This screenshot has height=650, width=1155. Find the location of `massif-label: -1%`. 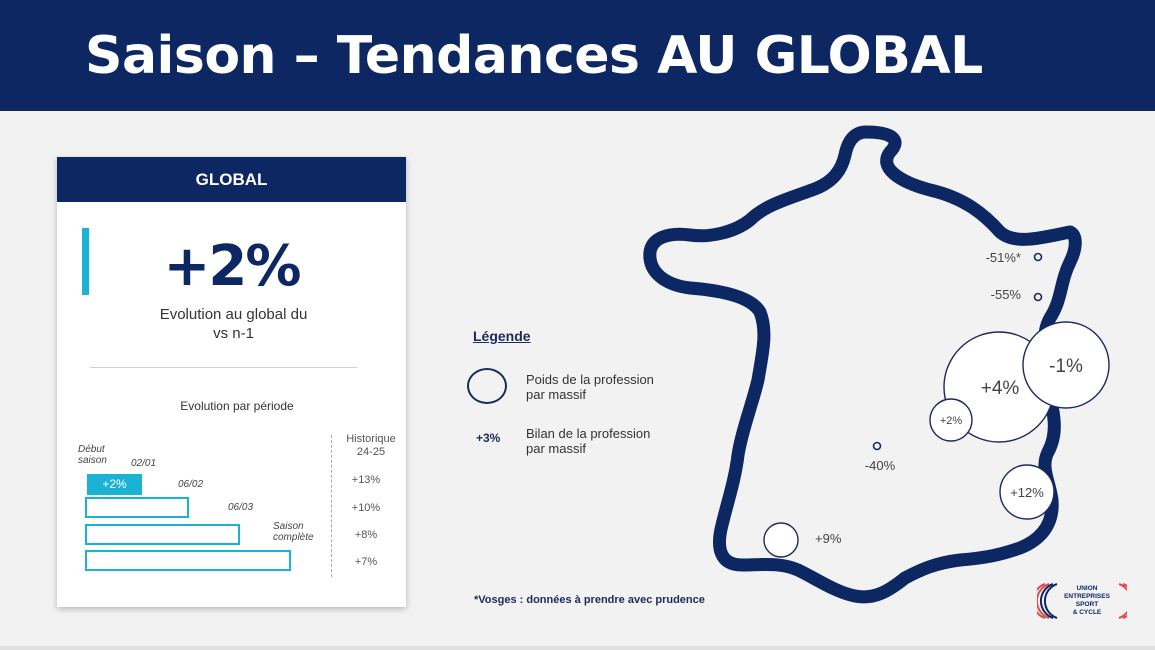

massif-label: -1% is located at coordinates (1066, 366).